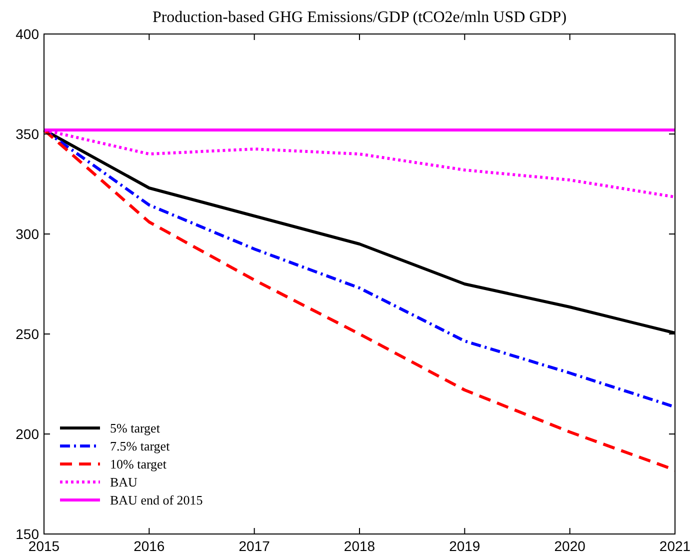 The height and width of the screenshot is (556, 691). What do you see at coordinates (28, 434) in the screenshot?
I see `y-tick-label: 200` at bounding box center [28, 434].